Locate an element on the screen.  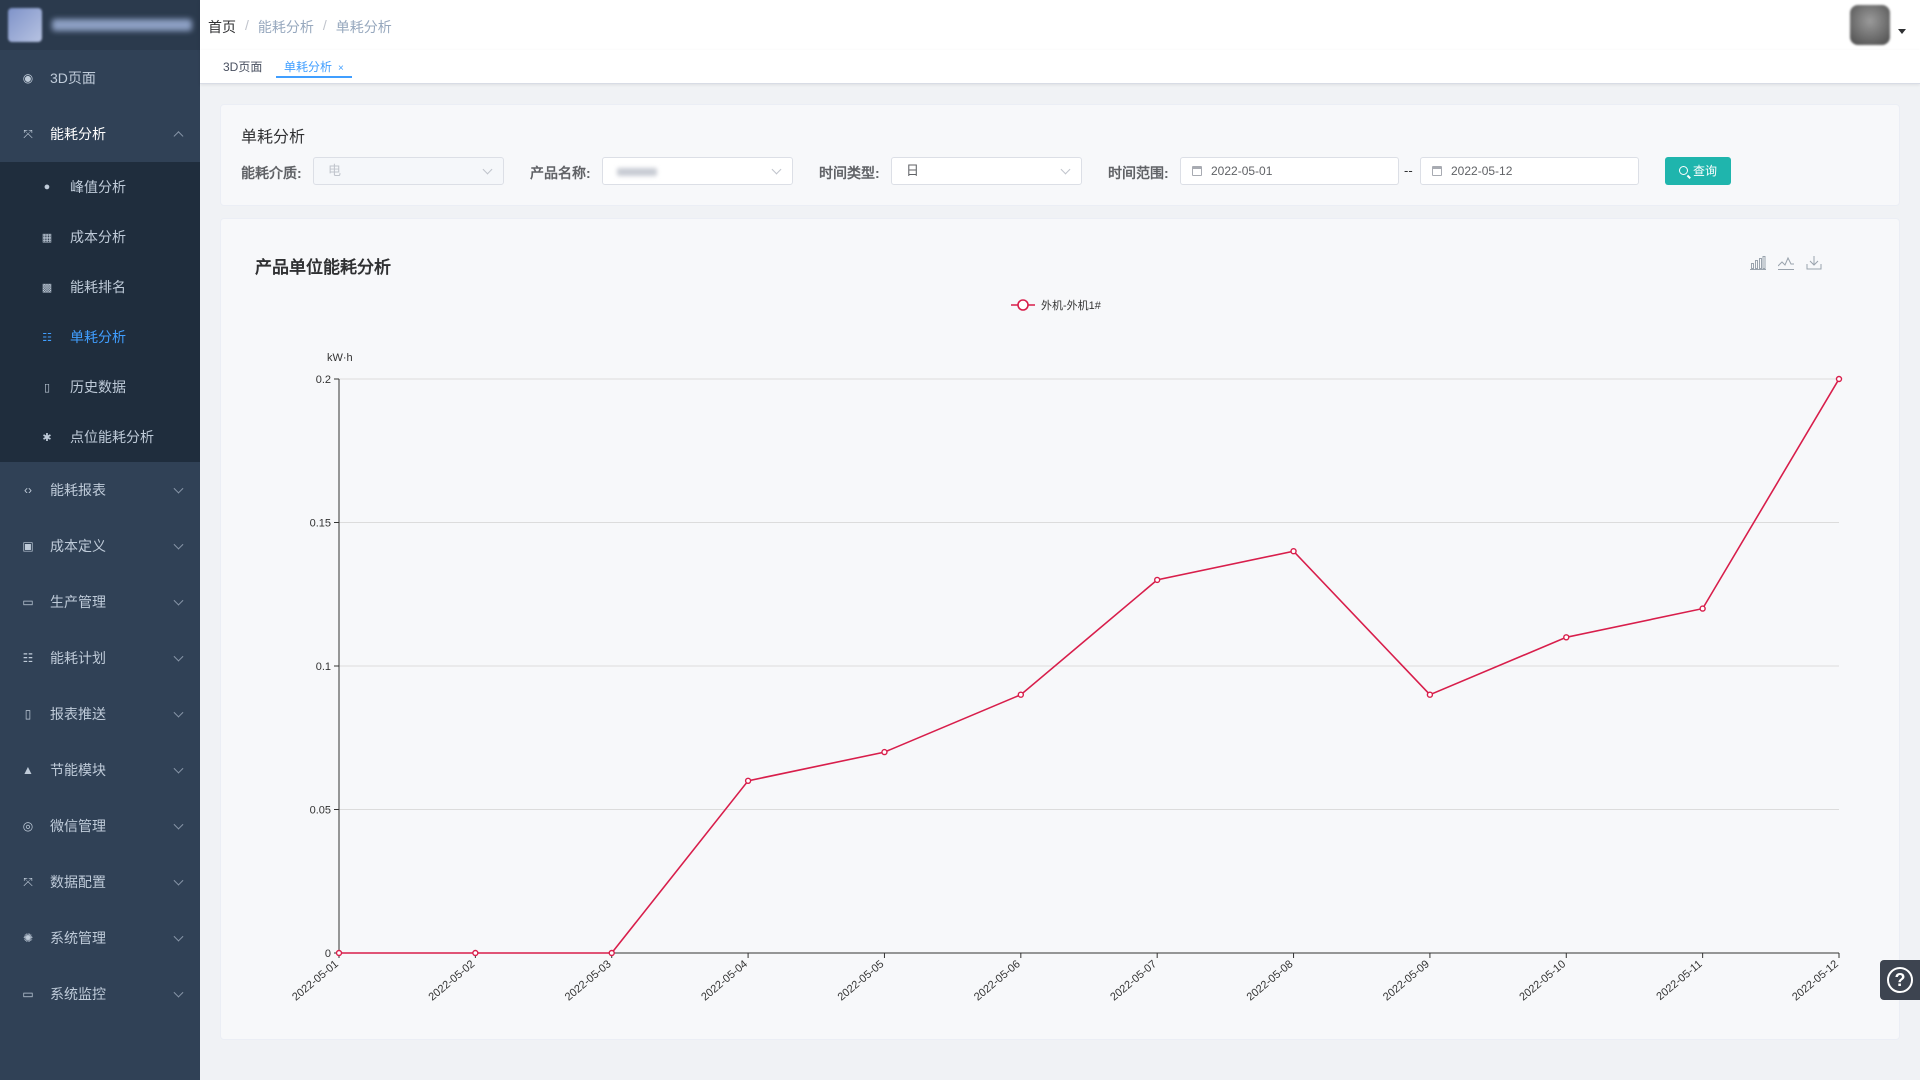
logo is located at coordinates (100, 25).